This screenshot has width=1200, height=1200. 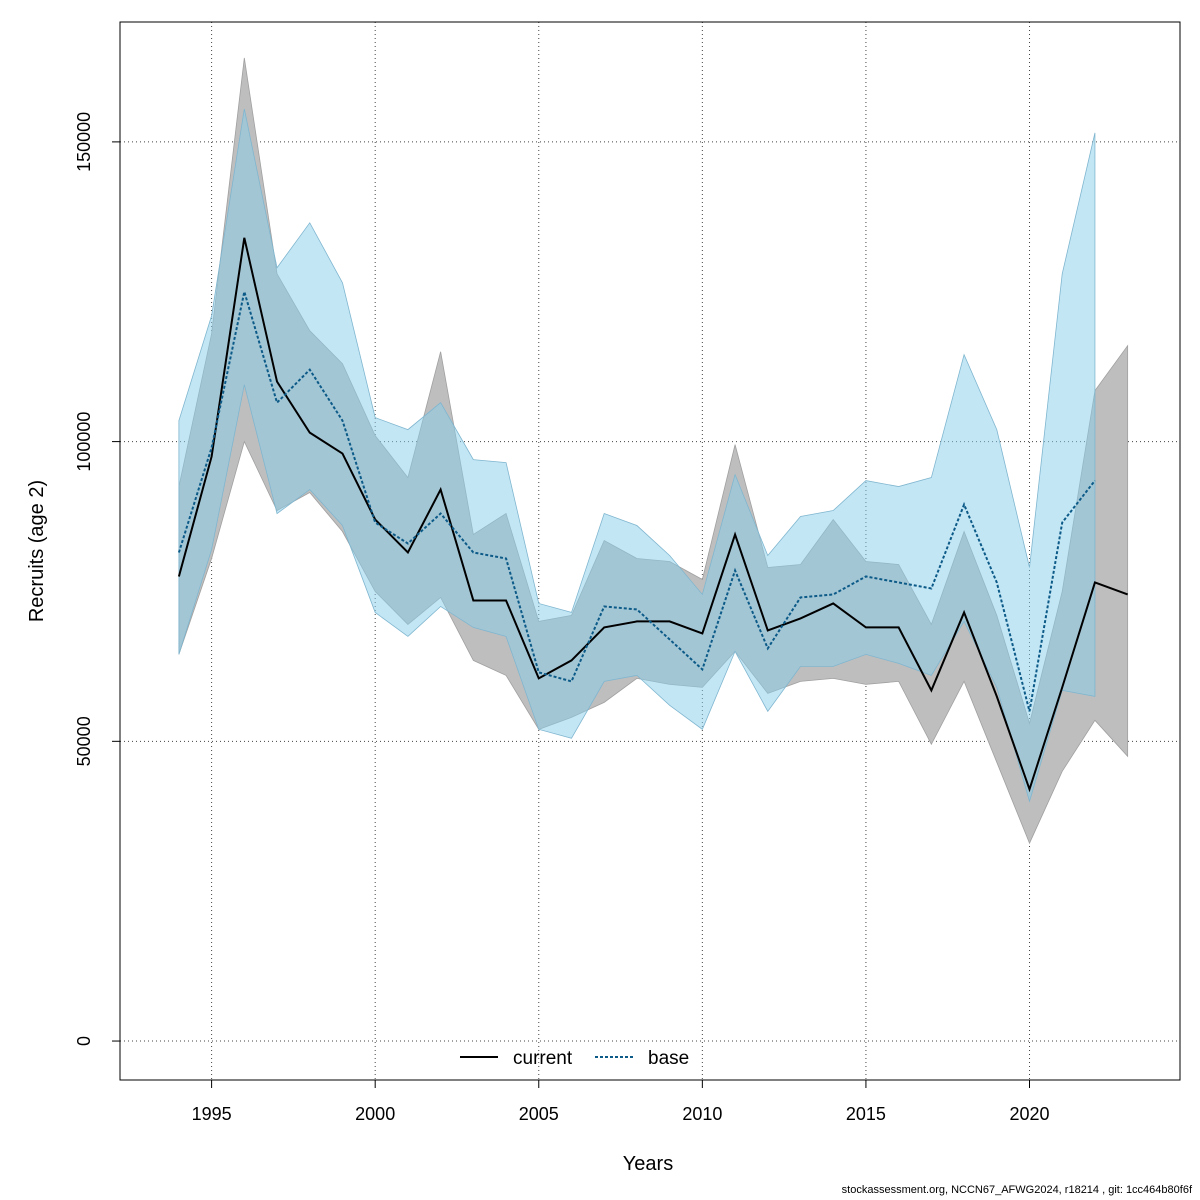 I want to click on y-tick-label: 150000, so click(x=84, y=142).